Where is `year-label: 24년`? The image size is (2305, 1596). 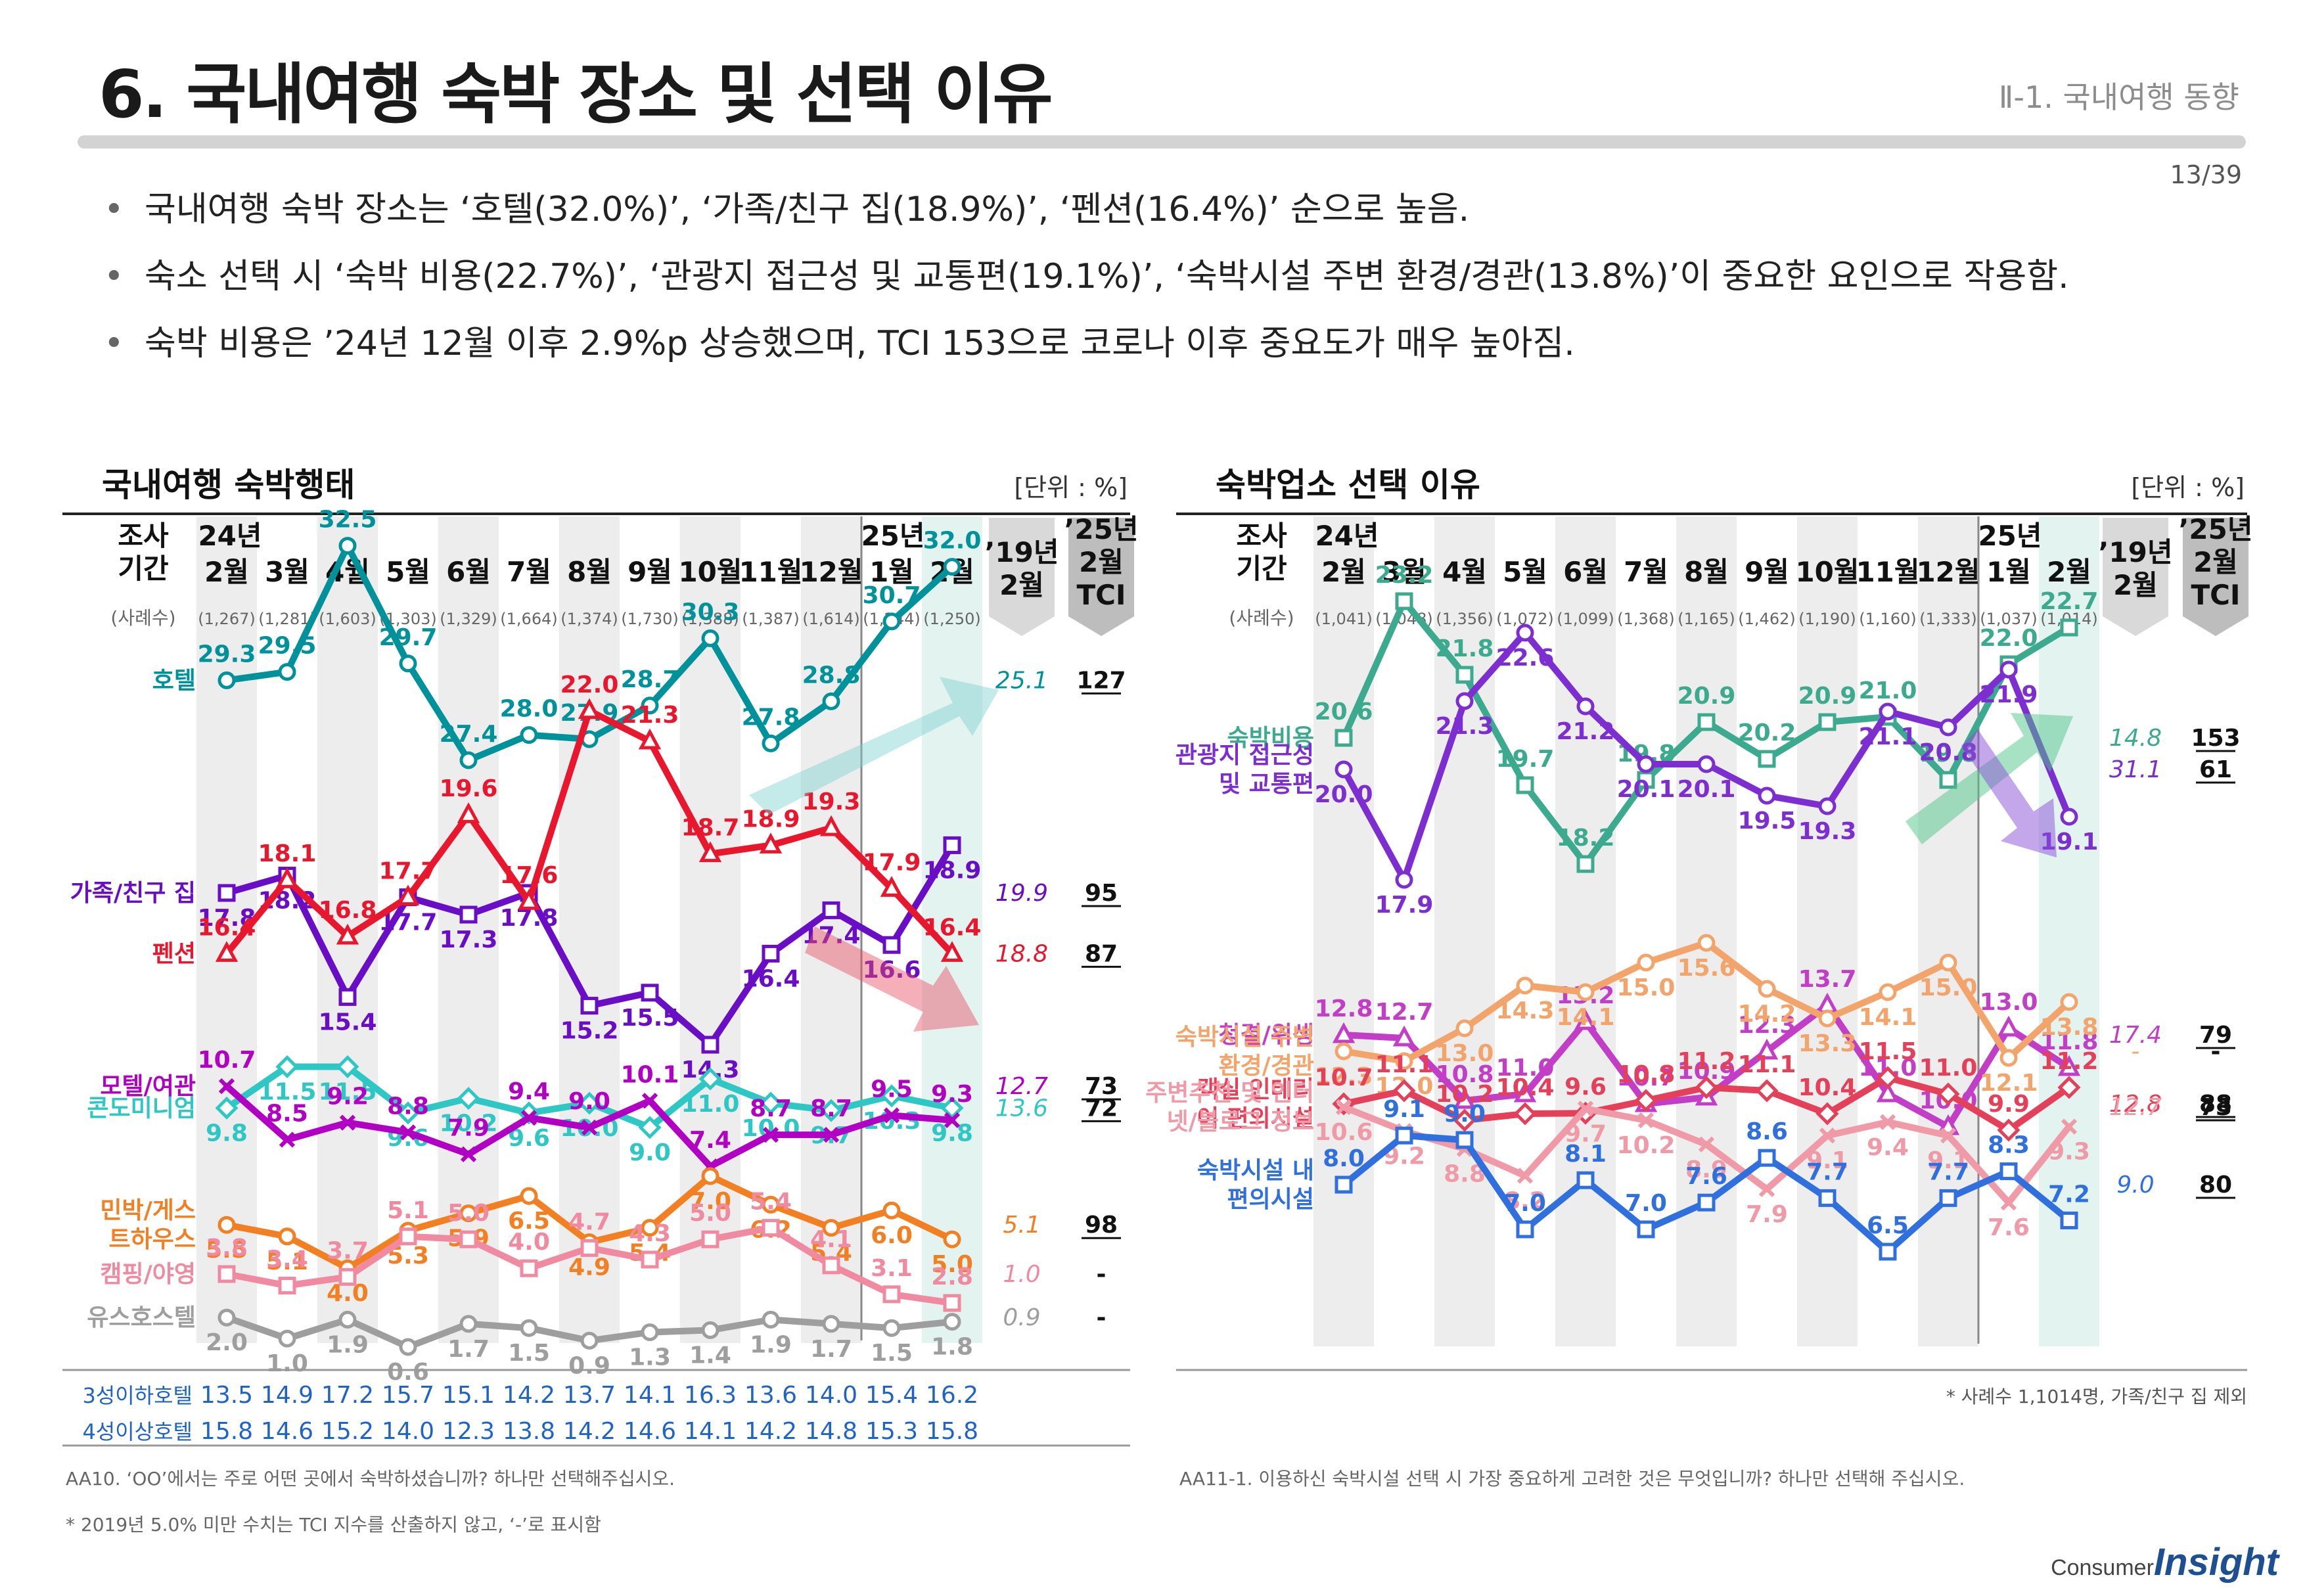 year-label: 24년 is located at coordinates (1347, 536).